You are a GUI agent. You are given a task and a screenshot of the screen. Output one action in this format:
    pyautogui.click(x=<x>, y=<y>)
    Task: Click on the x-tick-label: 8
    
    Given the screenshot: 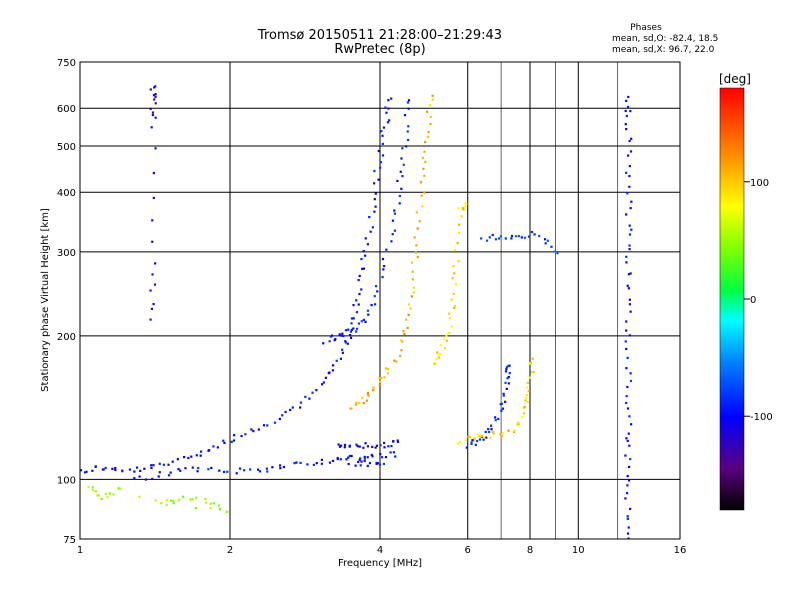 What is the action you would take?
    pyautogui.click(x=530, y=550)
    